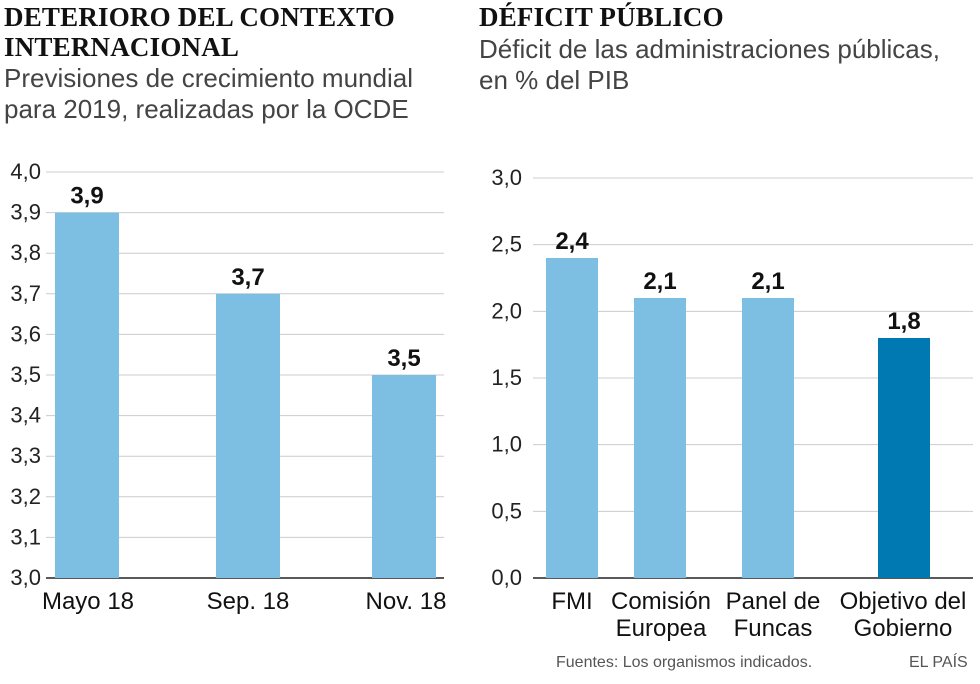  What do you see at coordinates (403, 358) in the screenshot?
I see `growth-bar-value-label: 3,5` at bounding box center [403, 358].